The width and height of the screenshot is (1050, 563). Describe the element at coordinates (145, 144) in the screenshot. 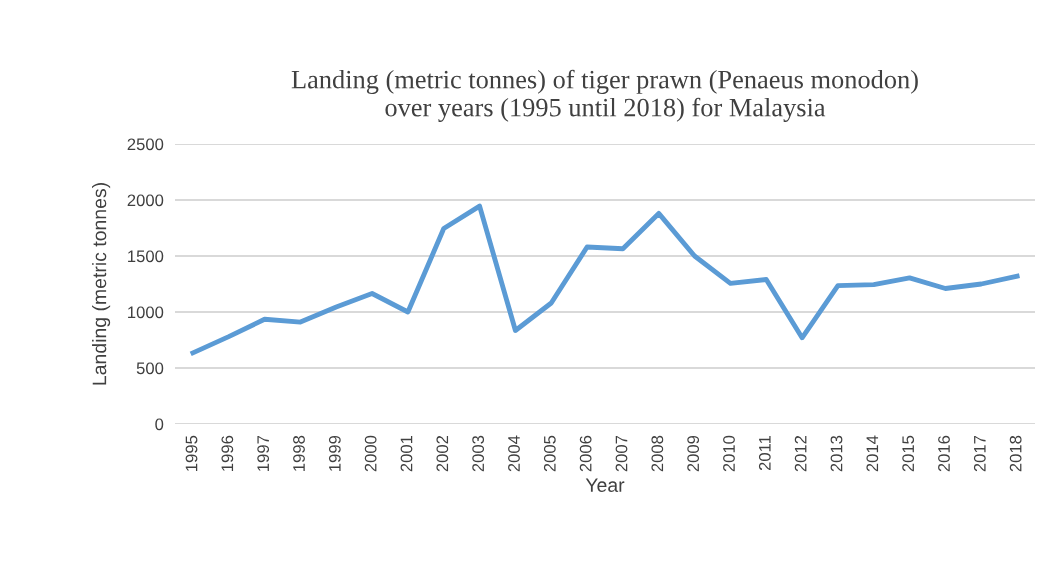

I see `y-tick-label: 2500` at that location.